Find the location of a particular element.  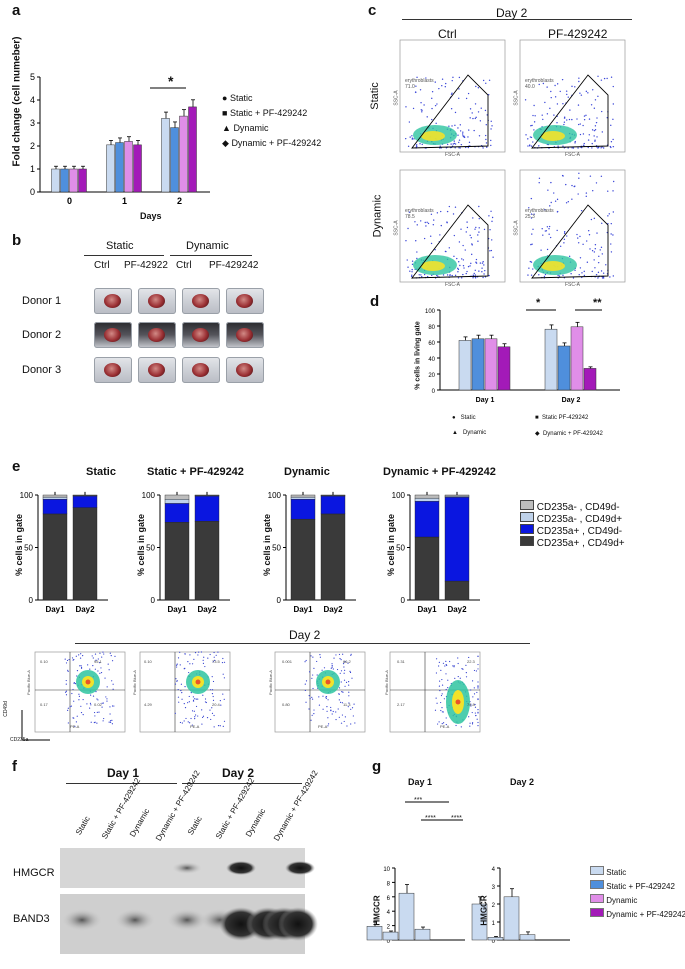

chart-e2-ylabel: % cells in gate is located at coordinates (141, 545).